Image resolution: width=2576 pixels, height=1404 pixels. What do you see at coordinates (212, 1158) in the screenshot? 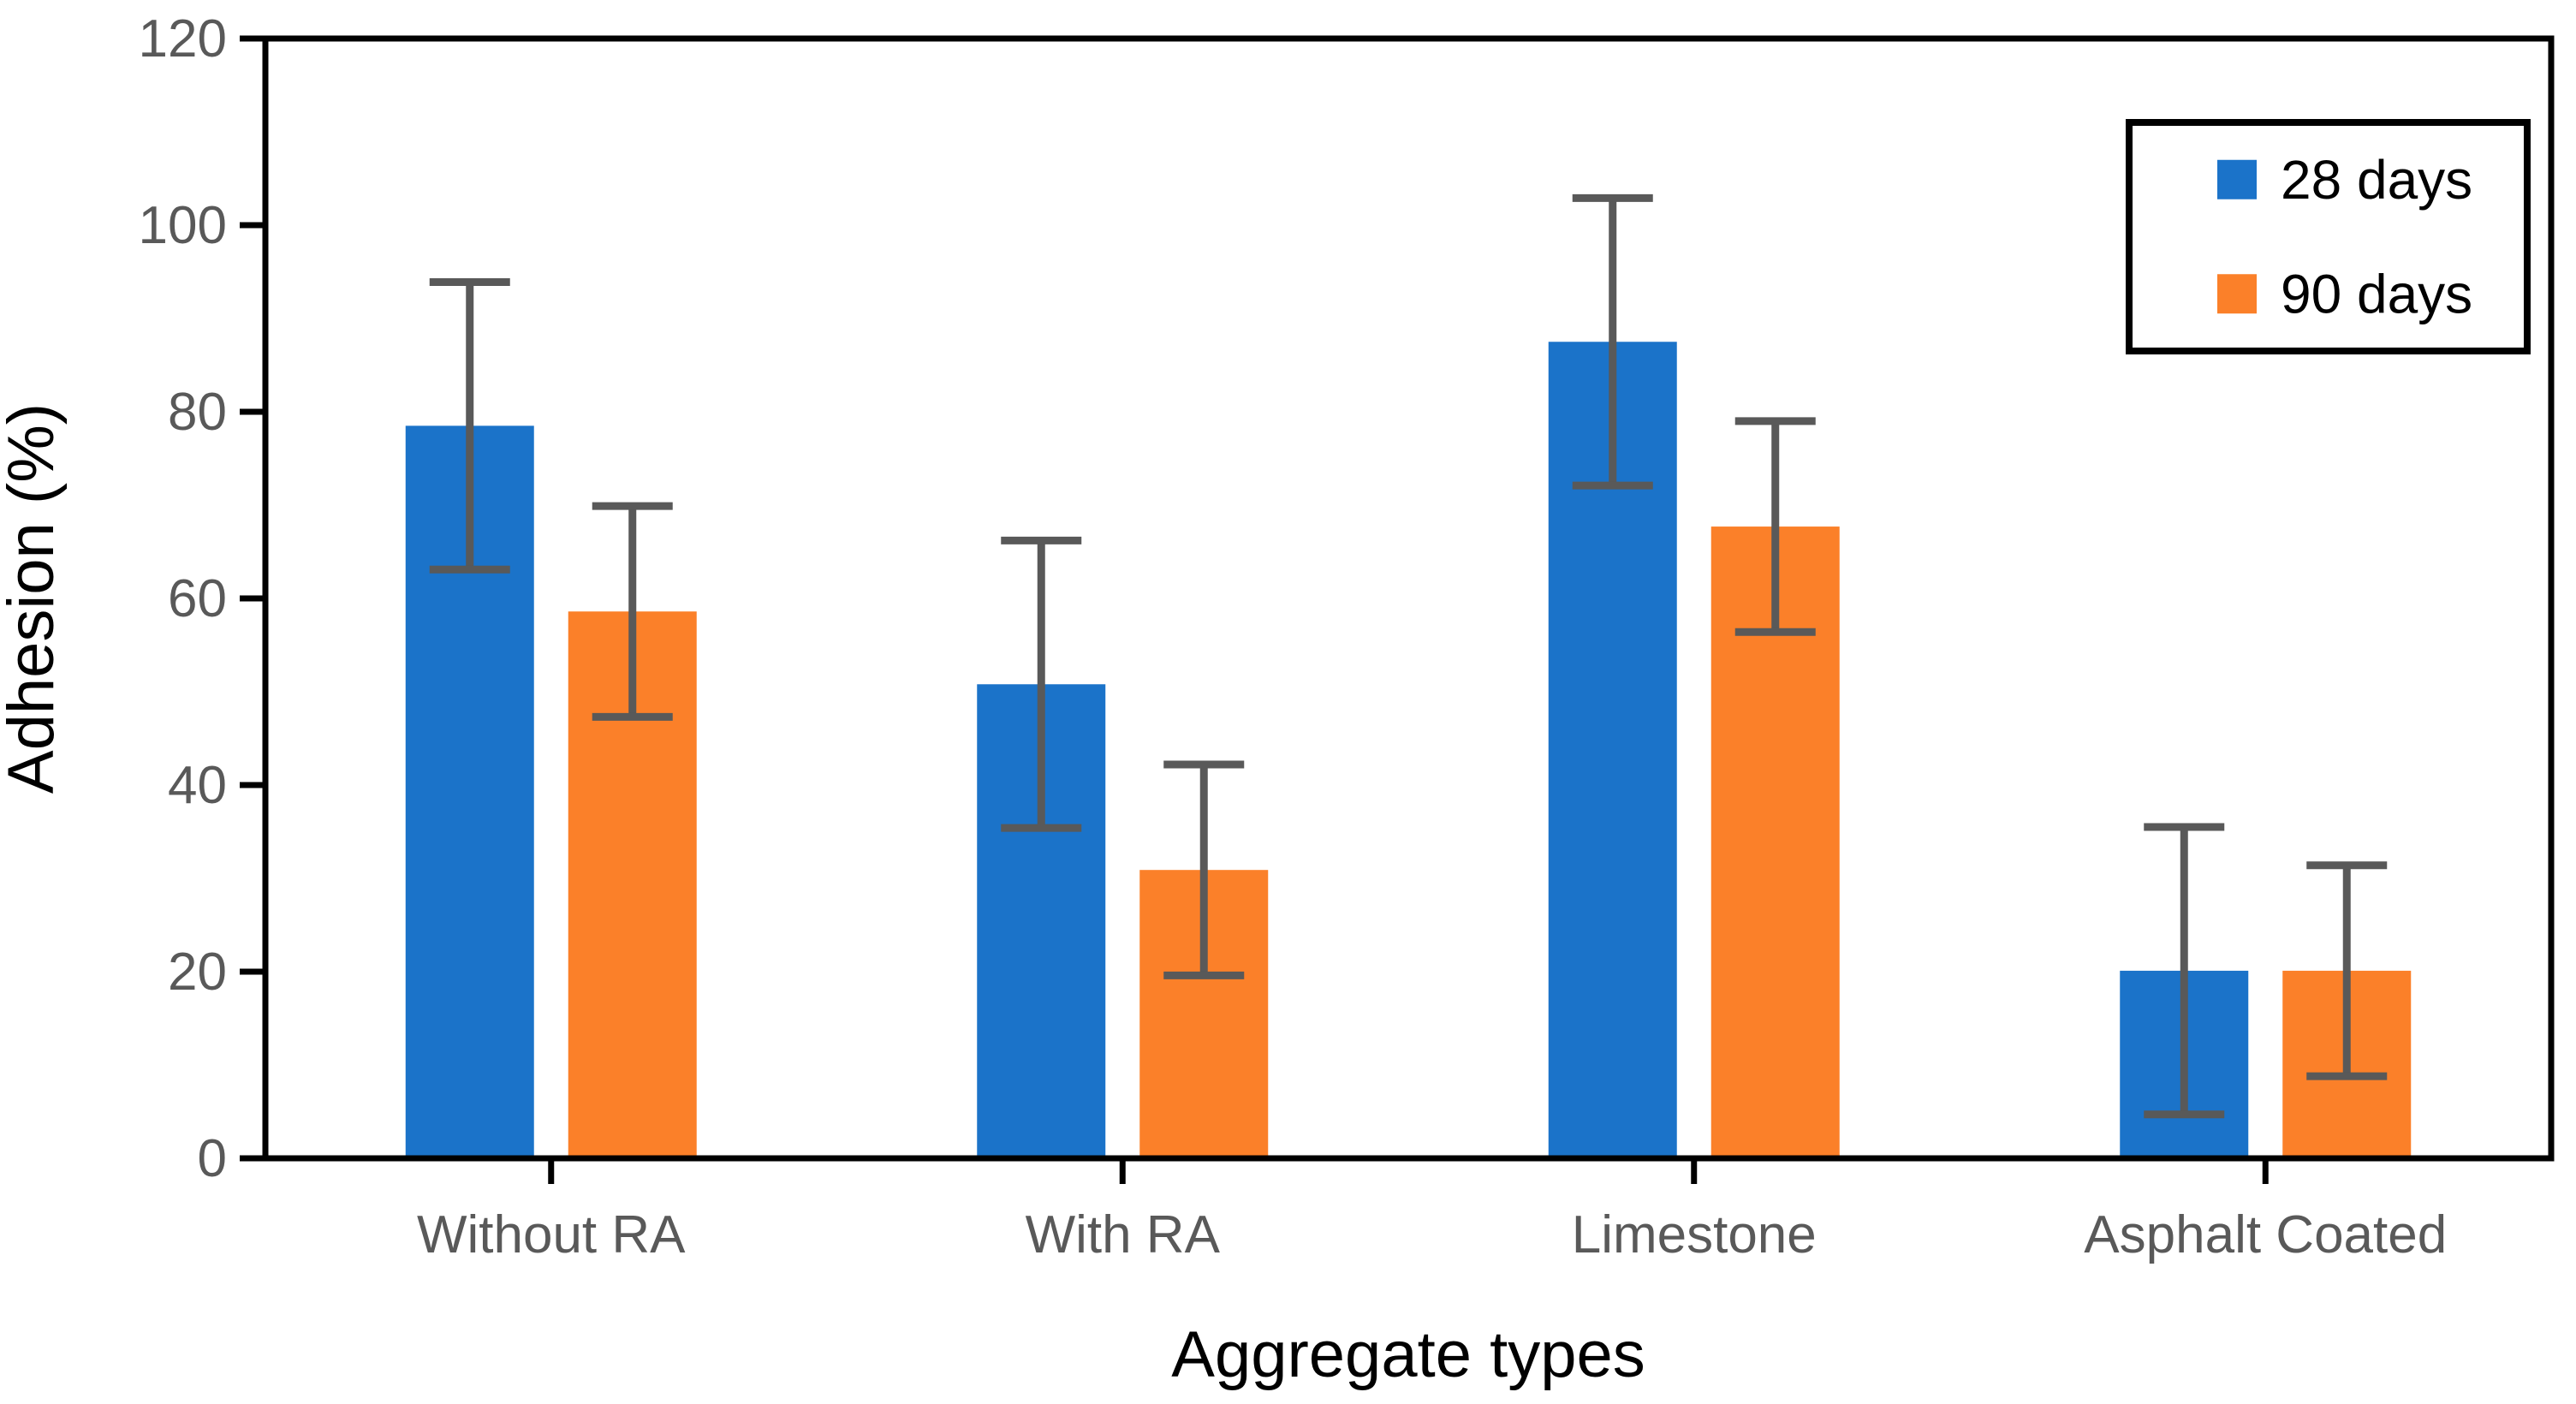
I see `y-tick-label-0: 0` at bounding box center [212, 1158].